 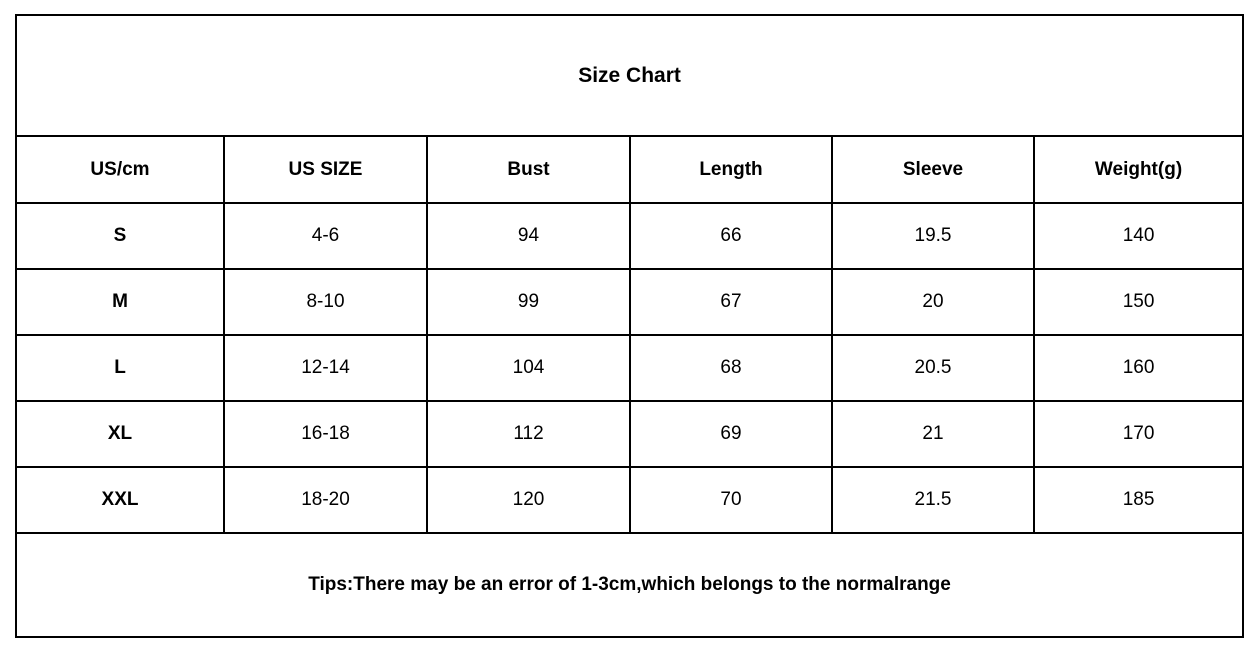 I want to click on table-cell: 170, so click(x=1138, y=434).